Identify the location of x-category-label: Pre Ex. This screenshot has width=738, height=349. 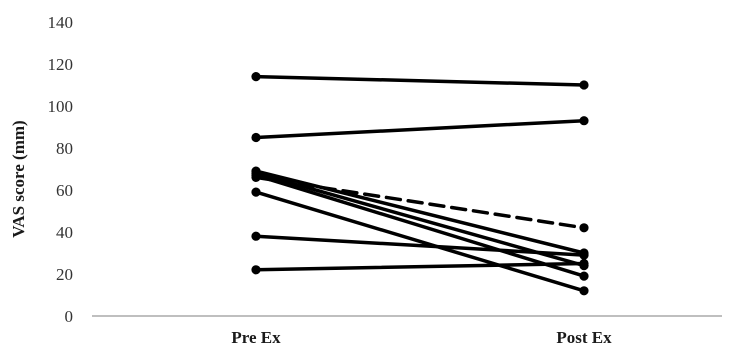
(256, 337).